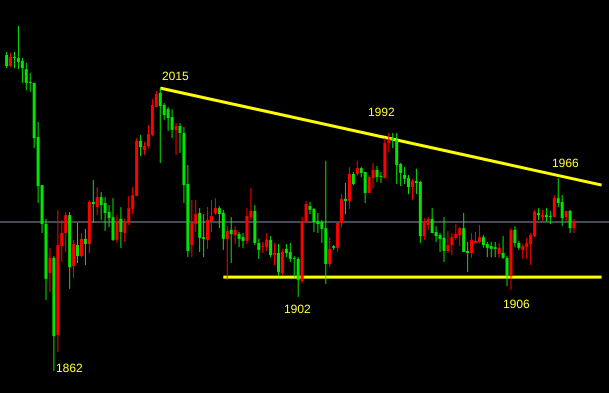 The width and height of the screenshot is (609, 393). Describe the element at coordinates (516, 304) in the screenshot. I see `annotation: 1906` at that location.